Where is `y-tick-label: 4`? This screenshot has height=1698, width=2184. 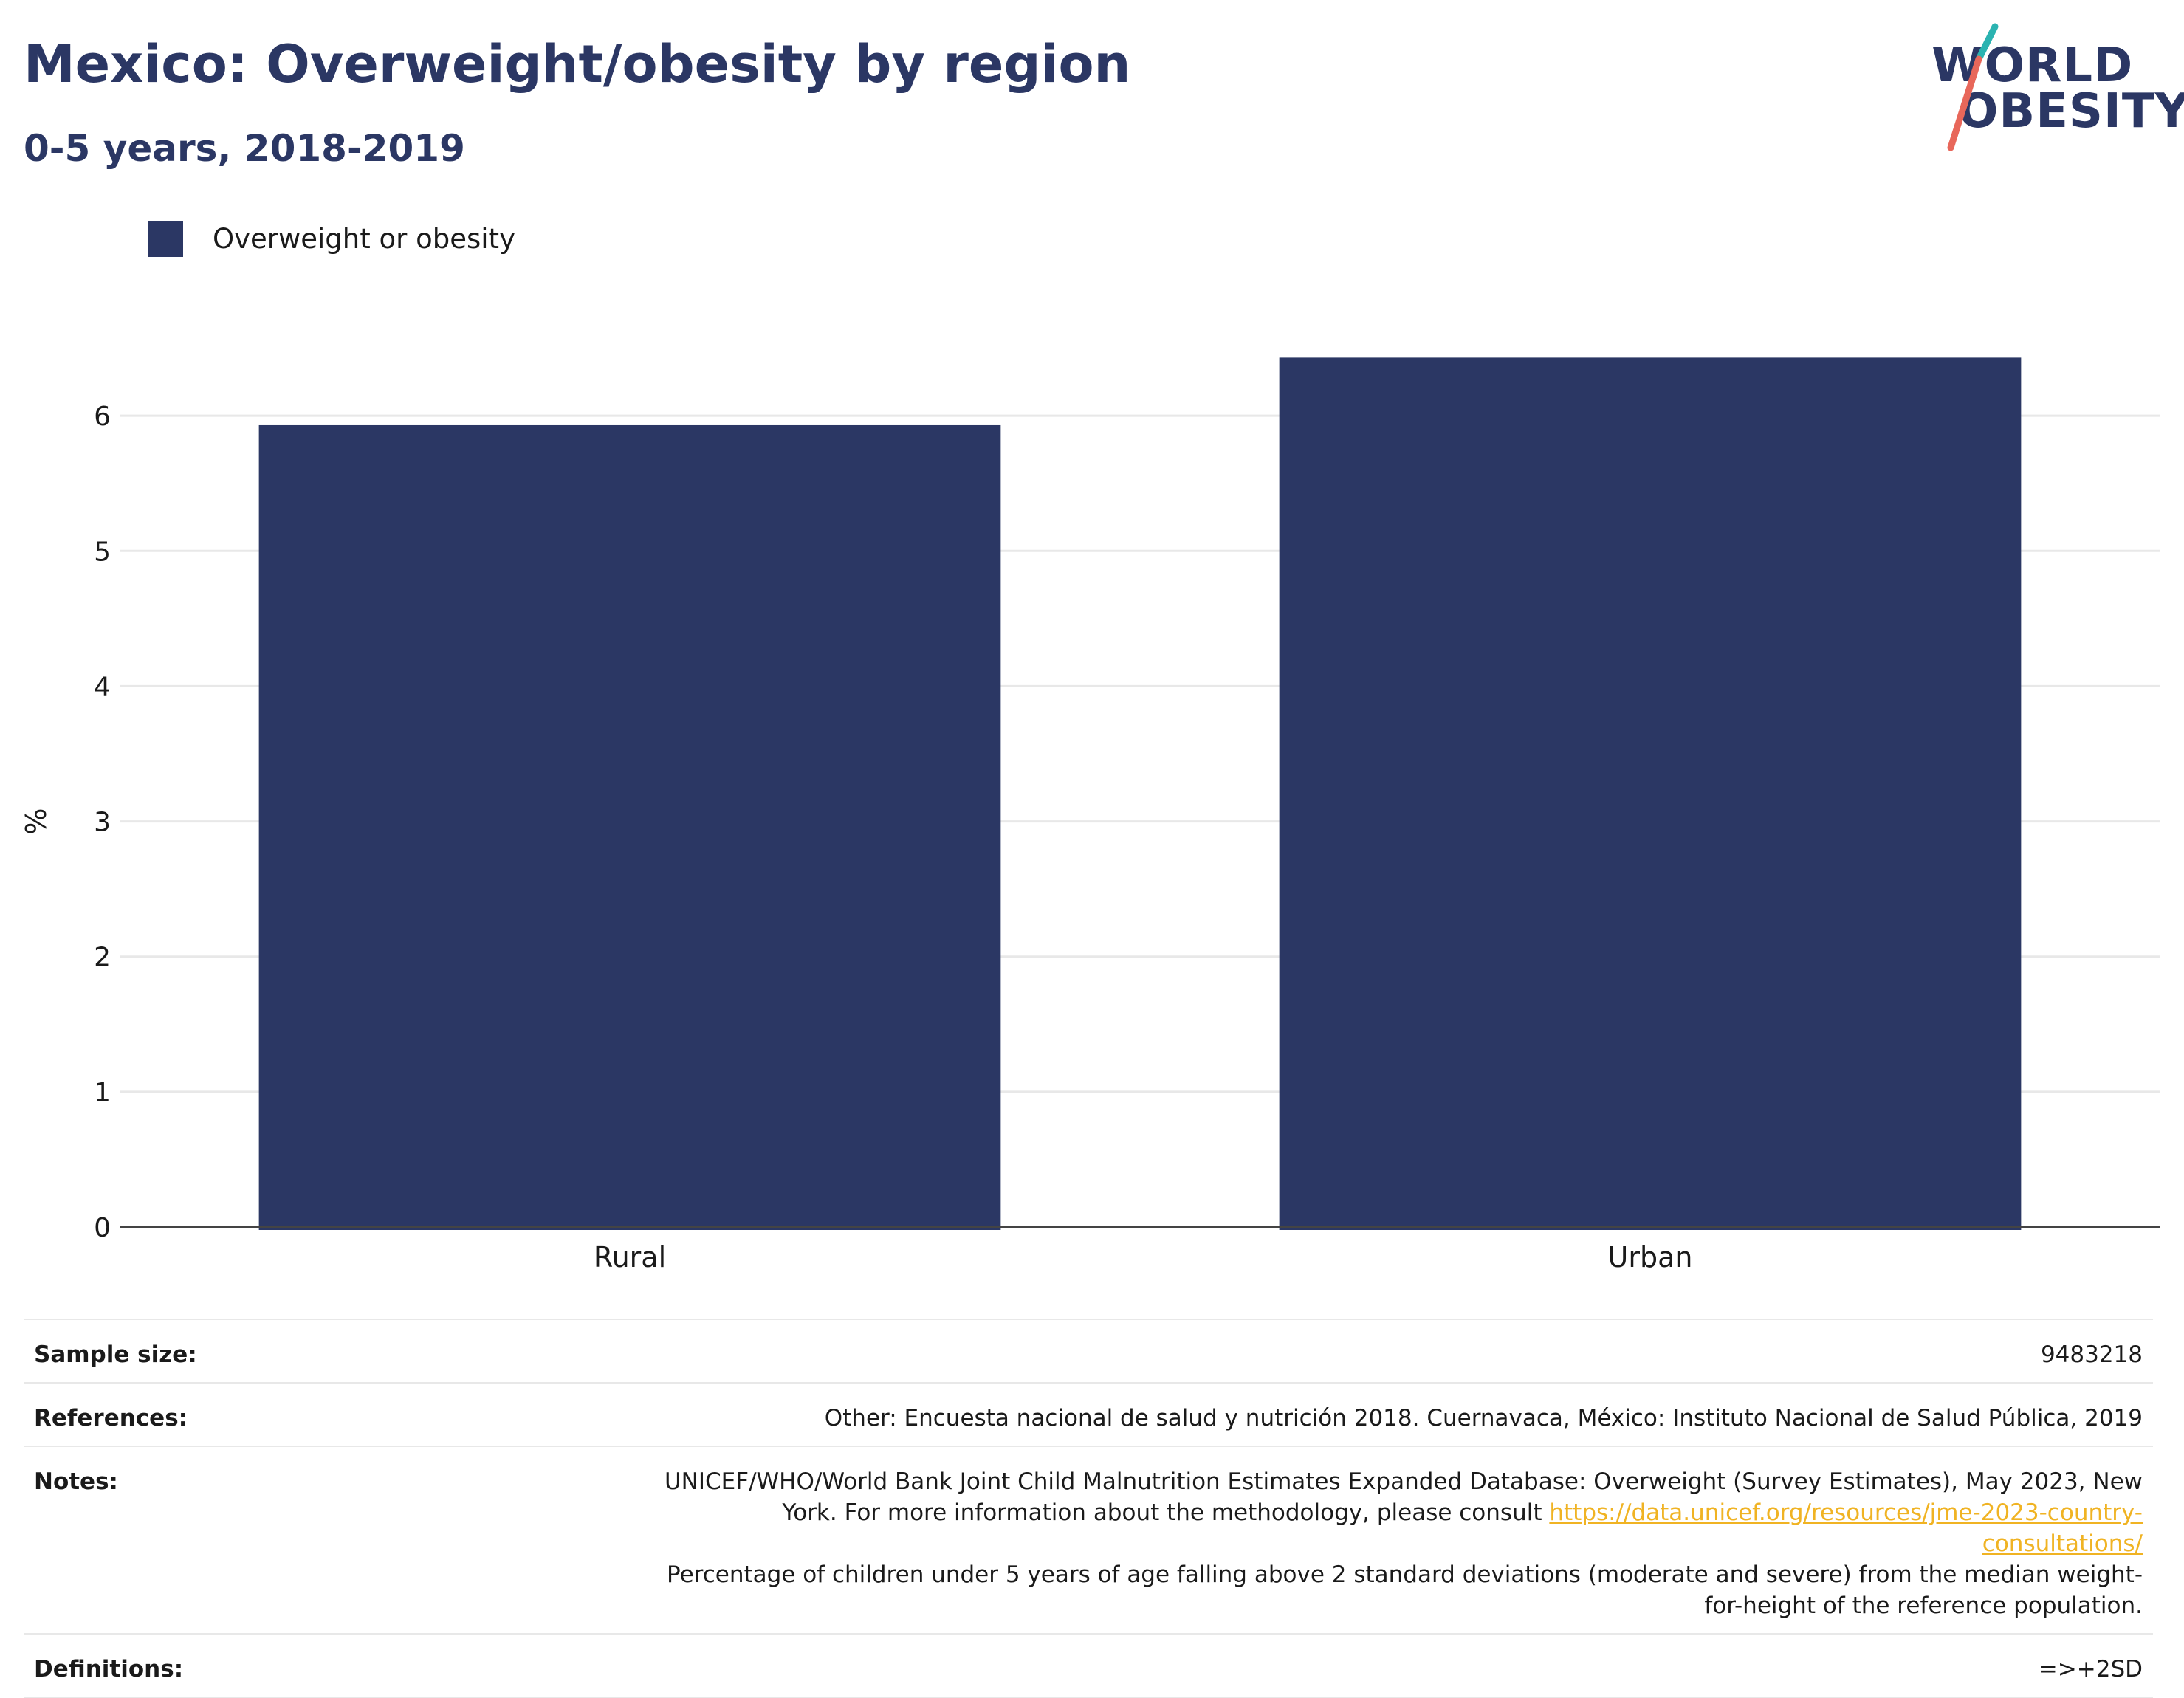 y-tick-label: 4 is located at coordinates (103, 687).